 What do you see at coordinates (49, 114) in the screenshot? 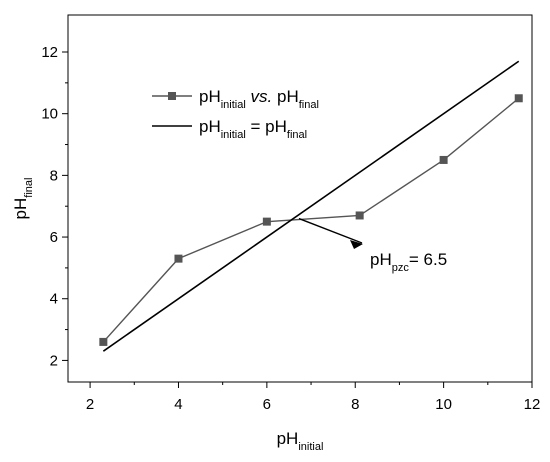
I see `y-tick-label-10: 10` at bounding box center [49, 114].